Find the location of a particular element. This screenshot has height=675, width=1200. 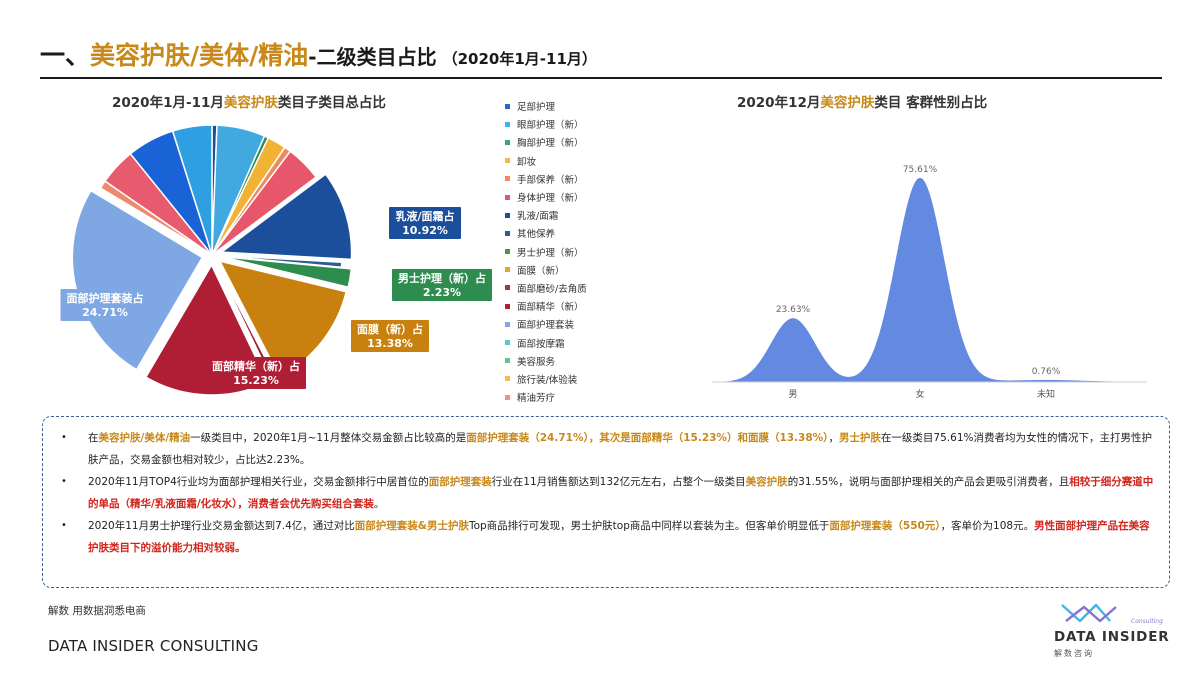

legend-item: 身体护理（新） is located at coordinates (546, 197).